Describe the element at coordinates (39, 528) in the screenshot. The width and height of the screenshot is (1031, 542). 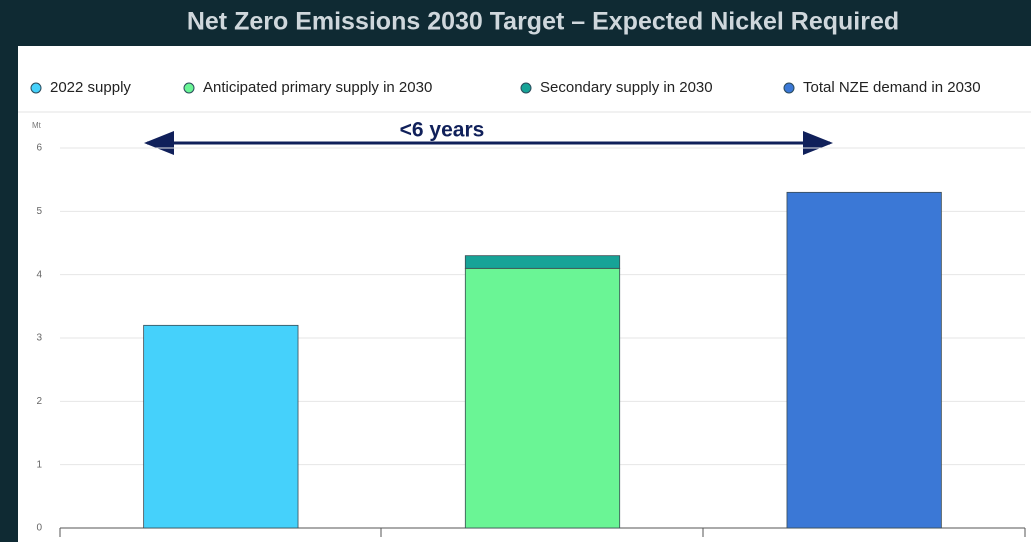
I see `y-tick-label: 0` at that location.